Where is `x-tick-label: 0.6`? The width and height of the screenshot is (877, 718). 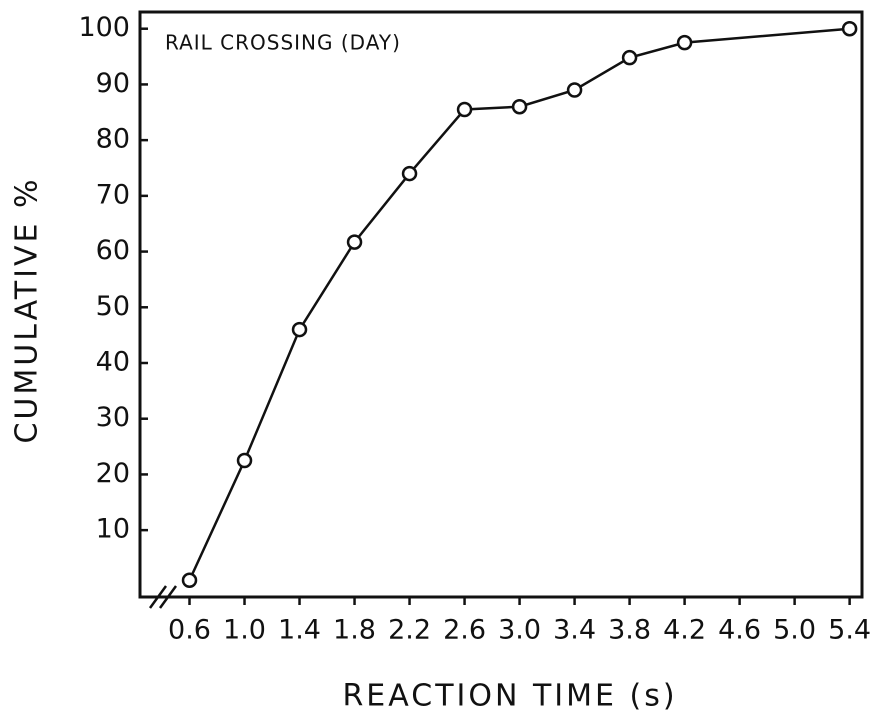
x-tick-label: 0.6 is located at coordinates (189, 630).